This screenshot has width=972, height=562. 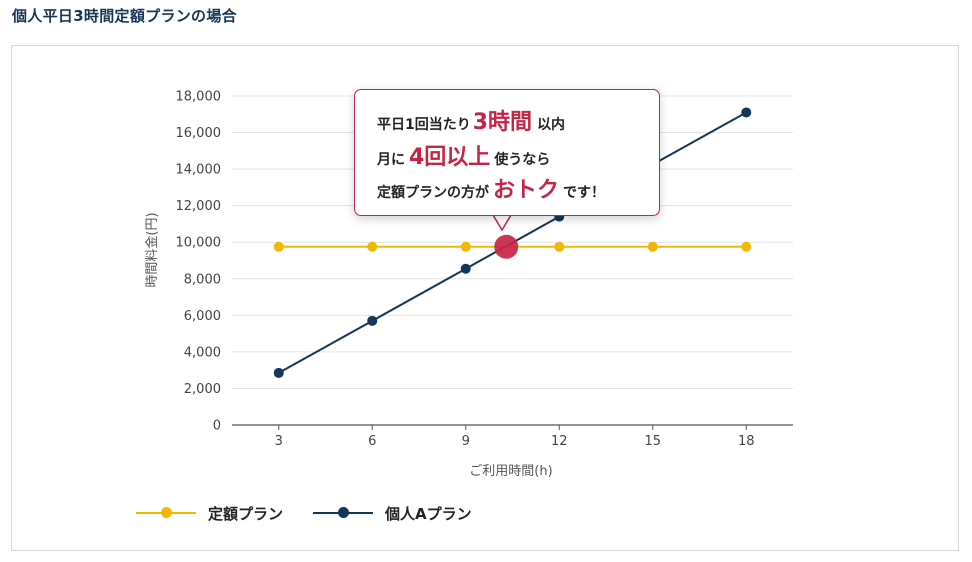 What do you see at coordinates (152, 249) in the screenshot?
I see `y-axis-label: 時間料金(円)` at bounding box center [152, 249].